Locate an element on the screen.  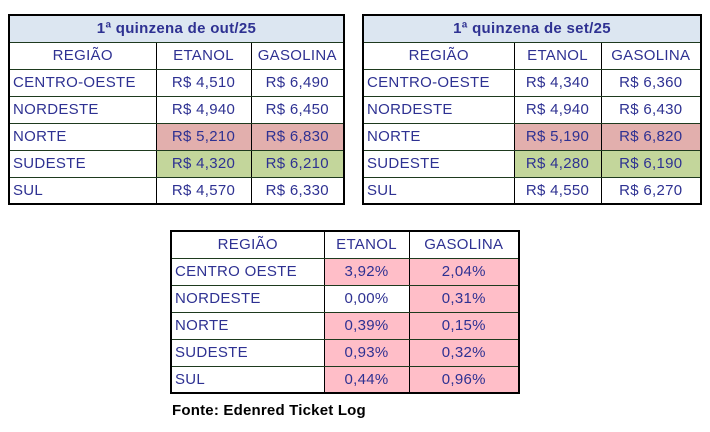
etanol-cell: R$ 4,510 is located at coordinates (203, 82).